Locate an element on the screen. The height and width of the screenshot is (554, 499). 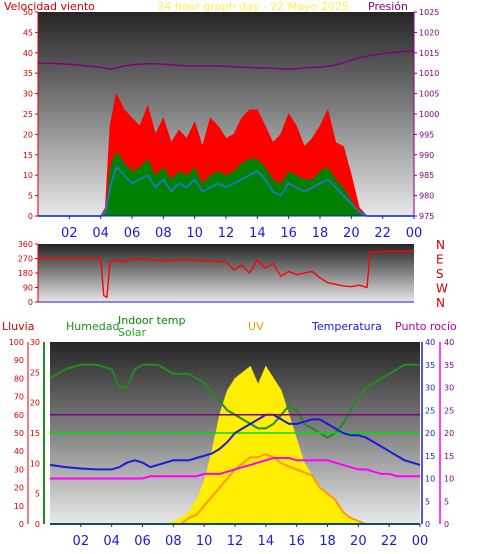
direction-tick-label: 0 is located at coordinates (30, 302).